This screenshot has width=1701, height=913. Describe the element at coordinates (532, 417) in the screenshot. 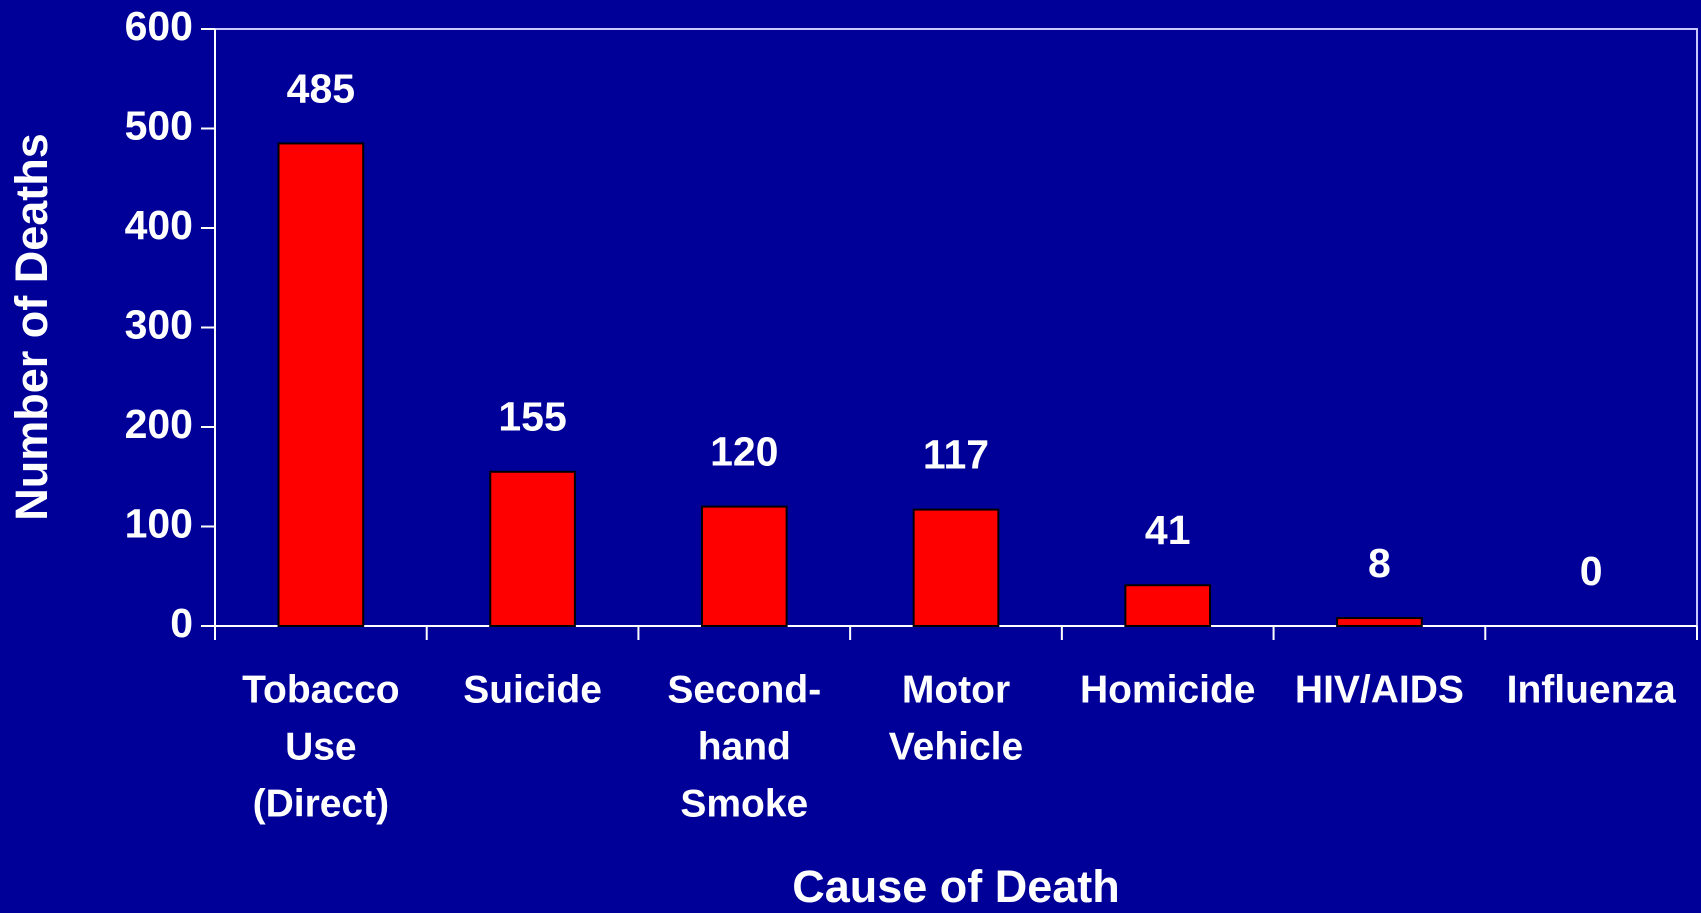

I see `value-label: 155` at that location.